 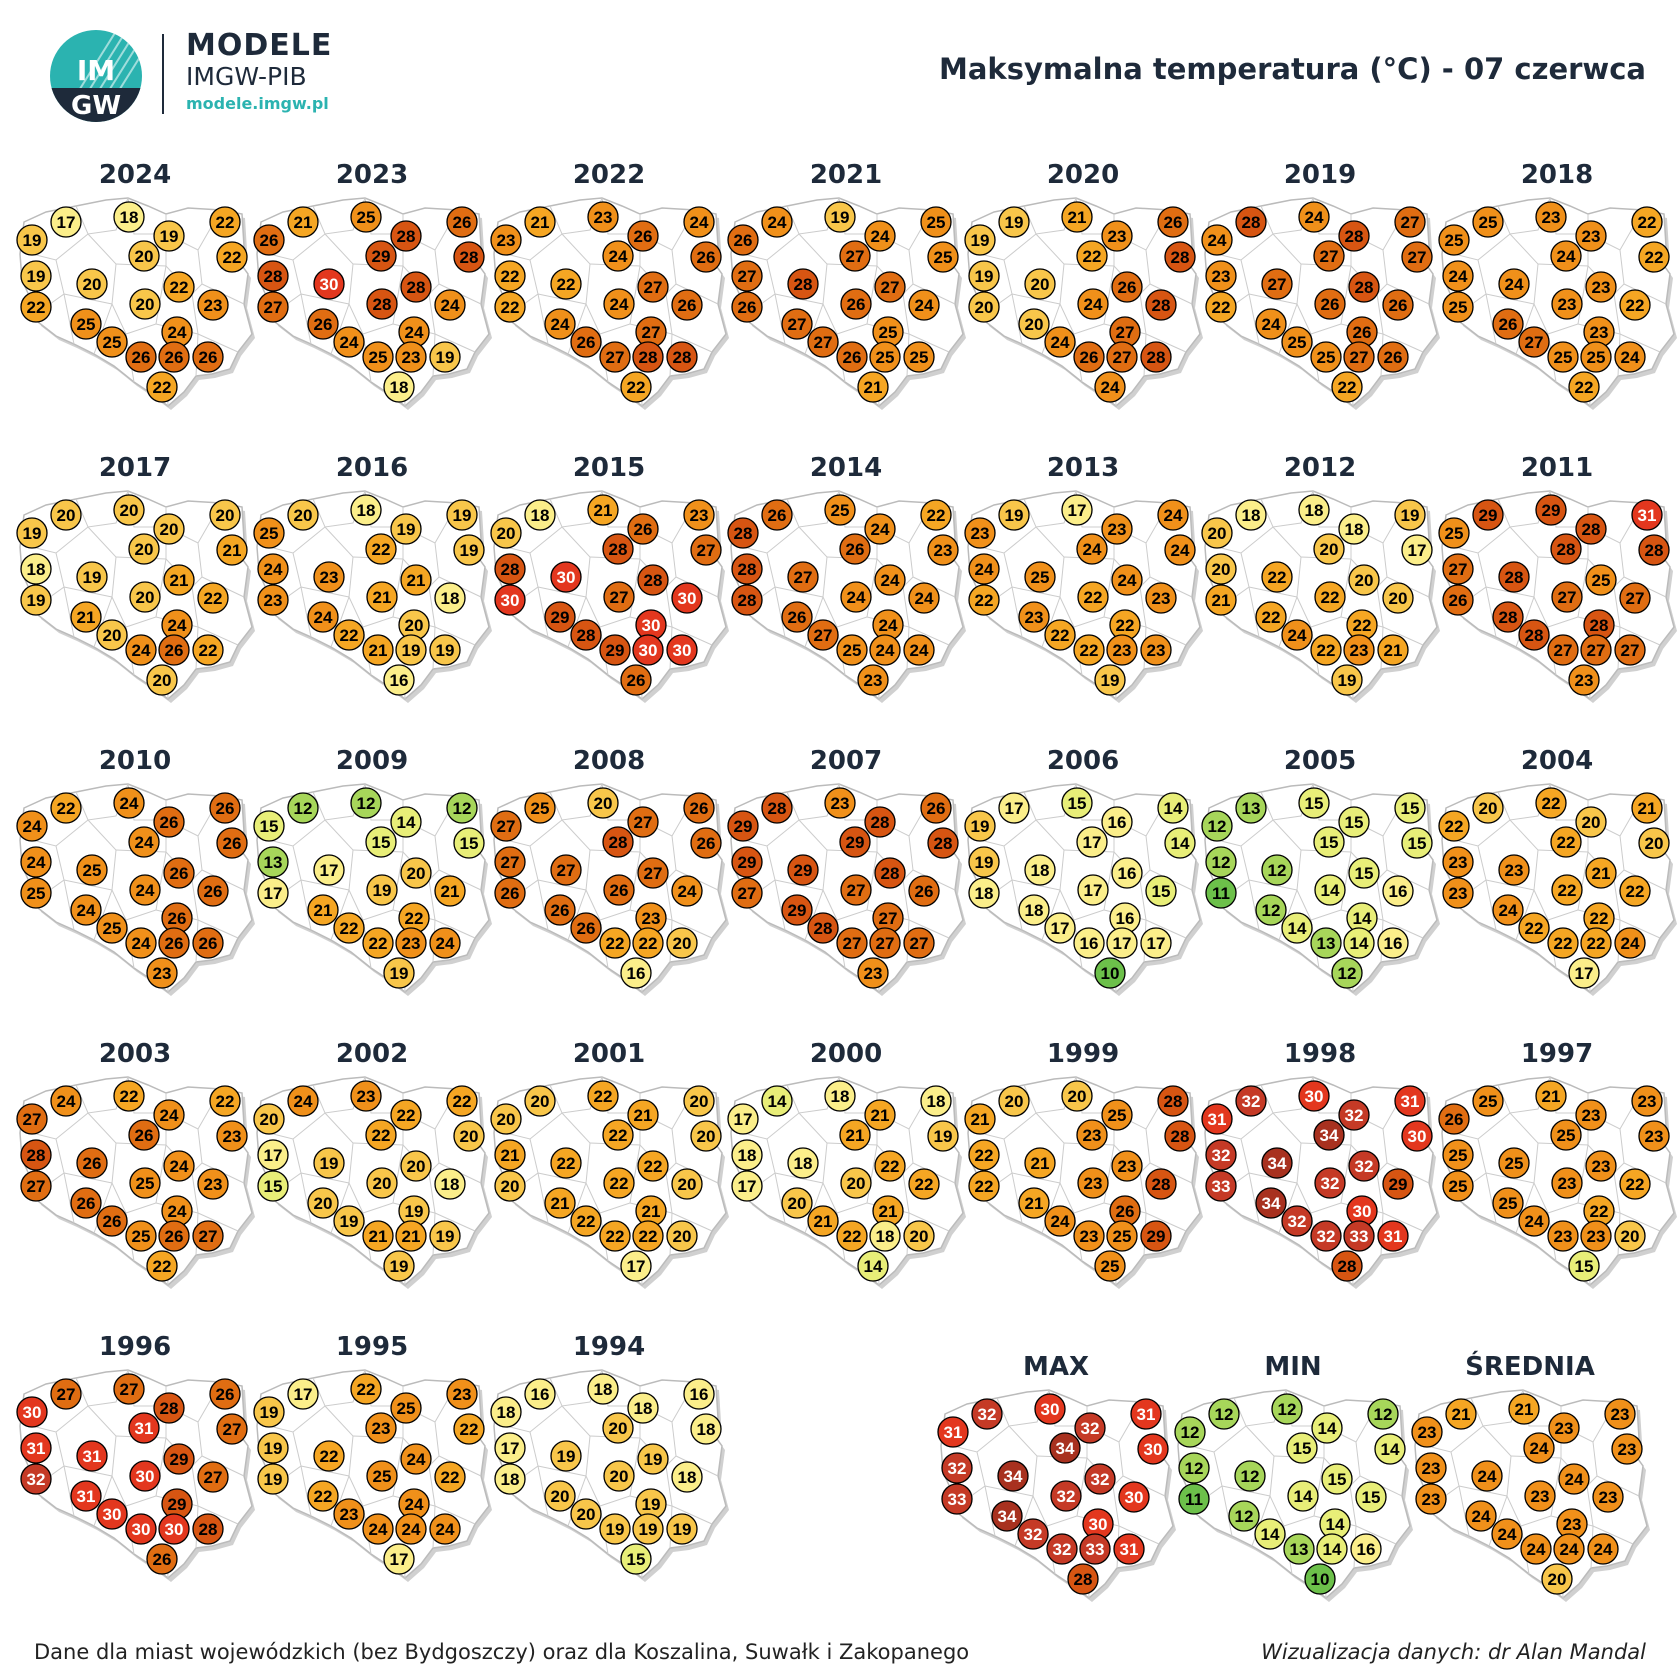 I want to click on station-marker: 28, so click(x=653, y=580).